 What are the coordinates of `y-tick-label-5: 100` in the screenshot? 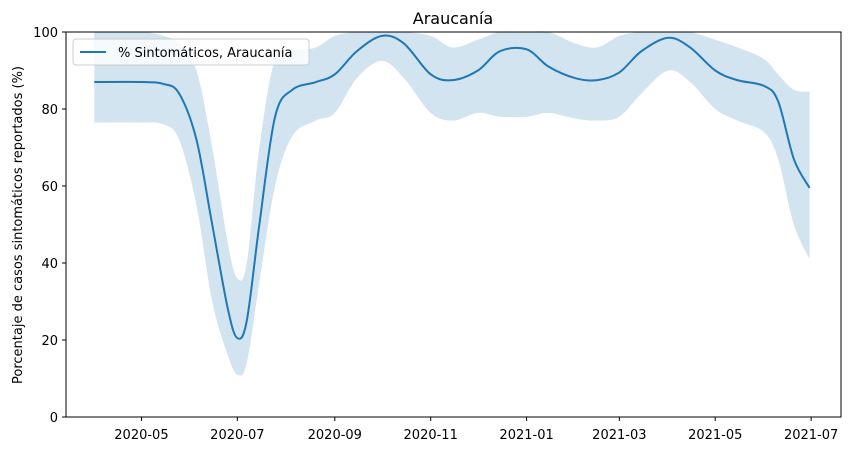 It's located at (45, 33).